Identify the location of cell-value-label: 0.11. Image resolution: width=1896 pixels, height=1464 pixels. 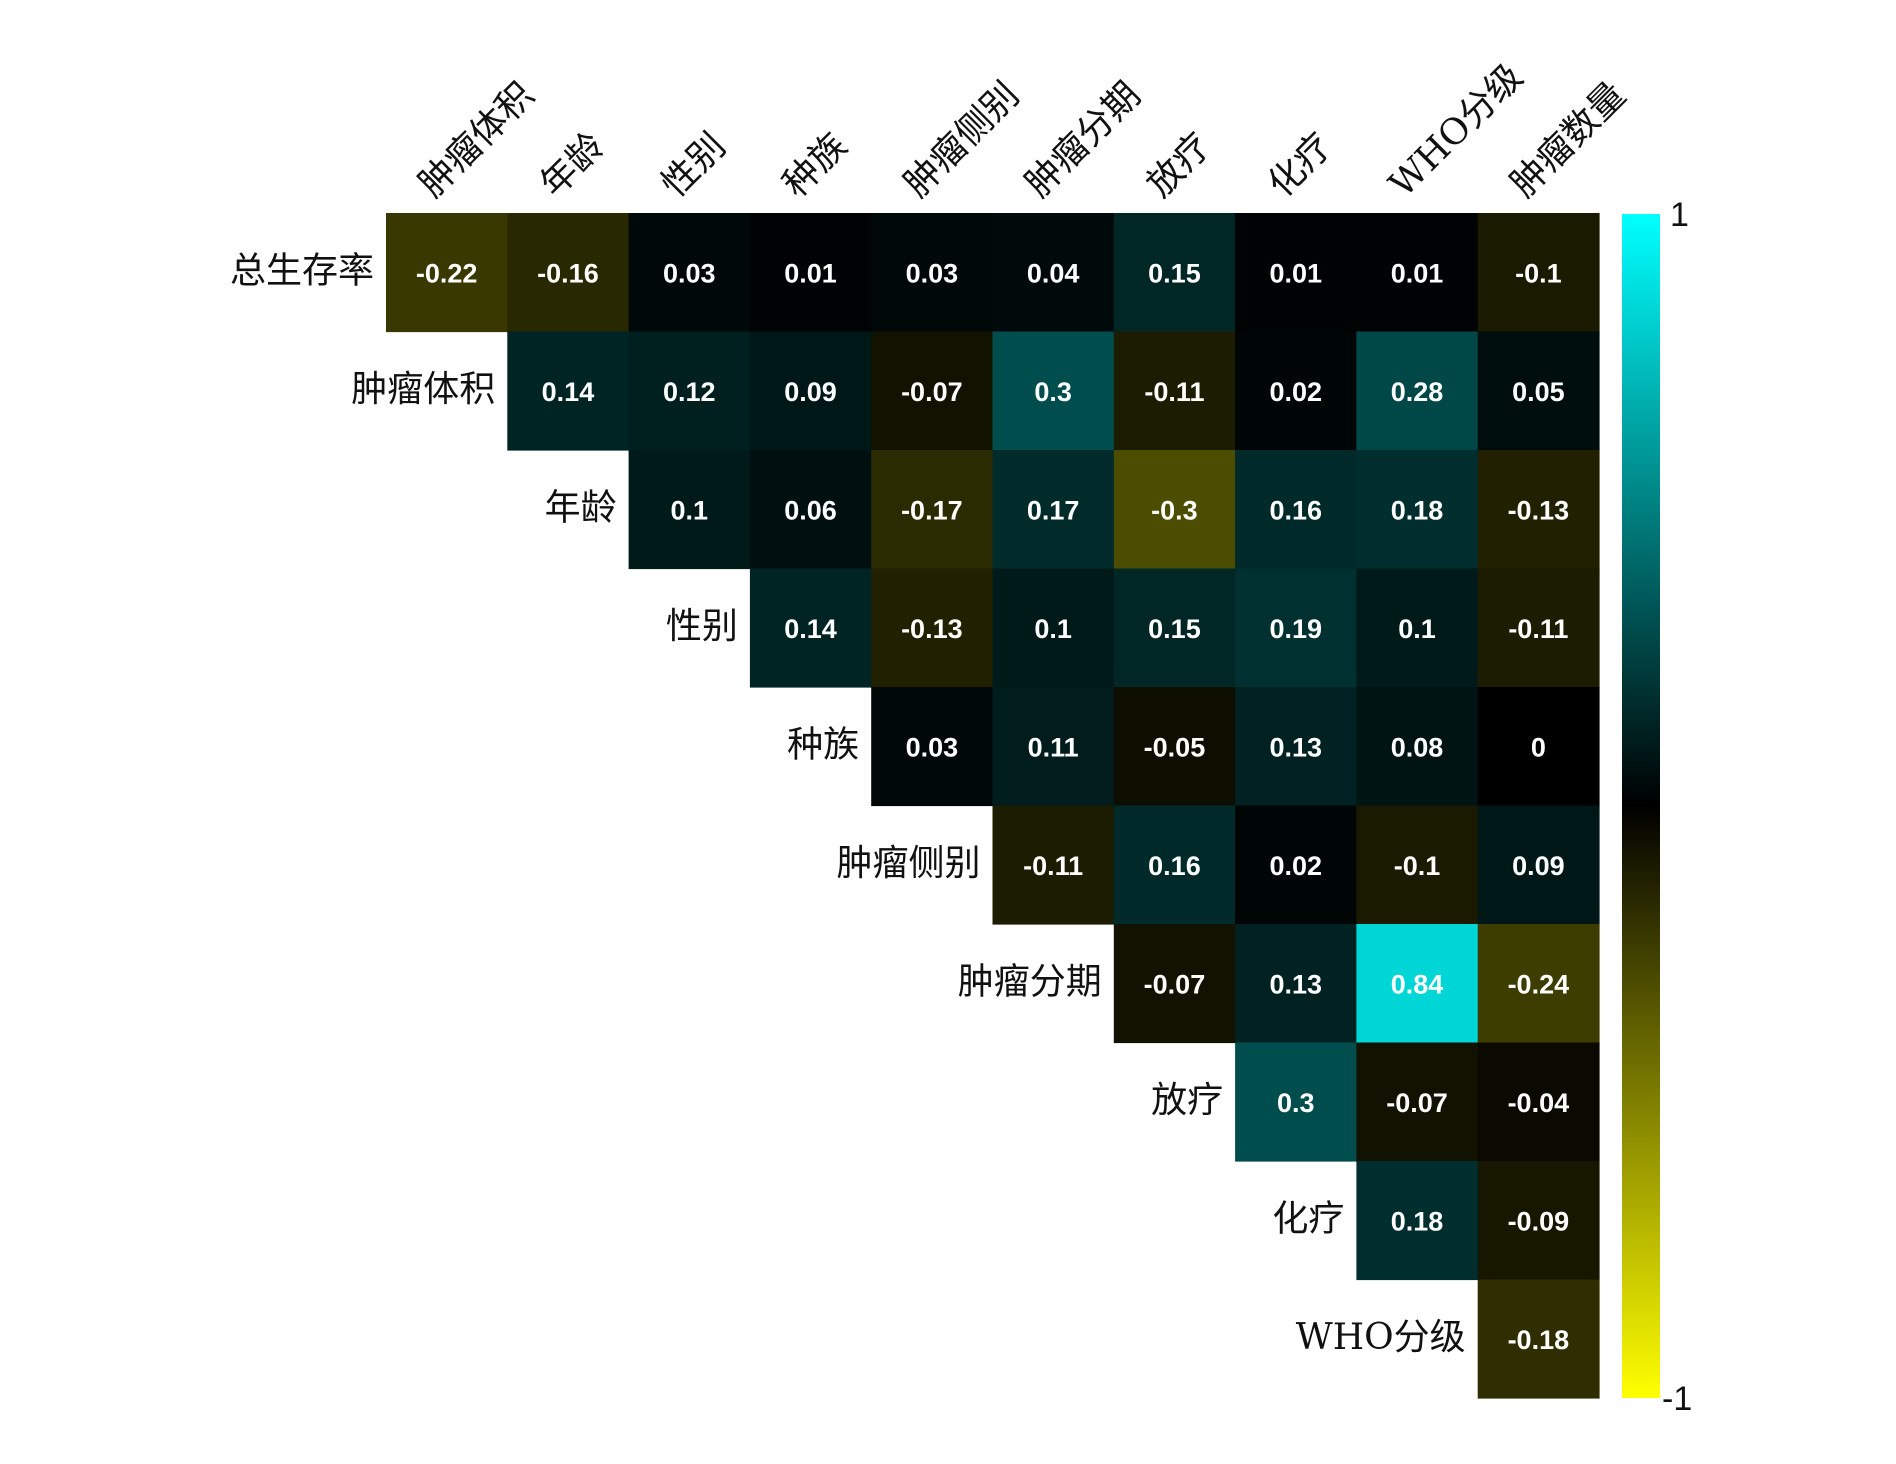
(1053, 747).